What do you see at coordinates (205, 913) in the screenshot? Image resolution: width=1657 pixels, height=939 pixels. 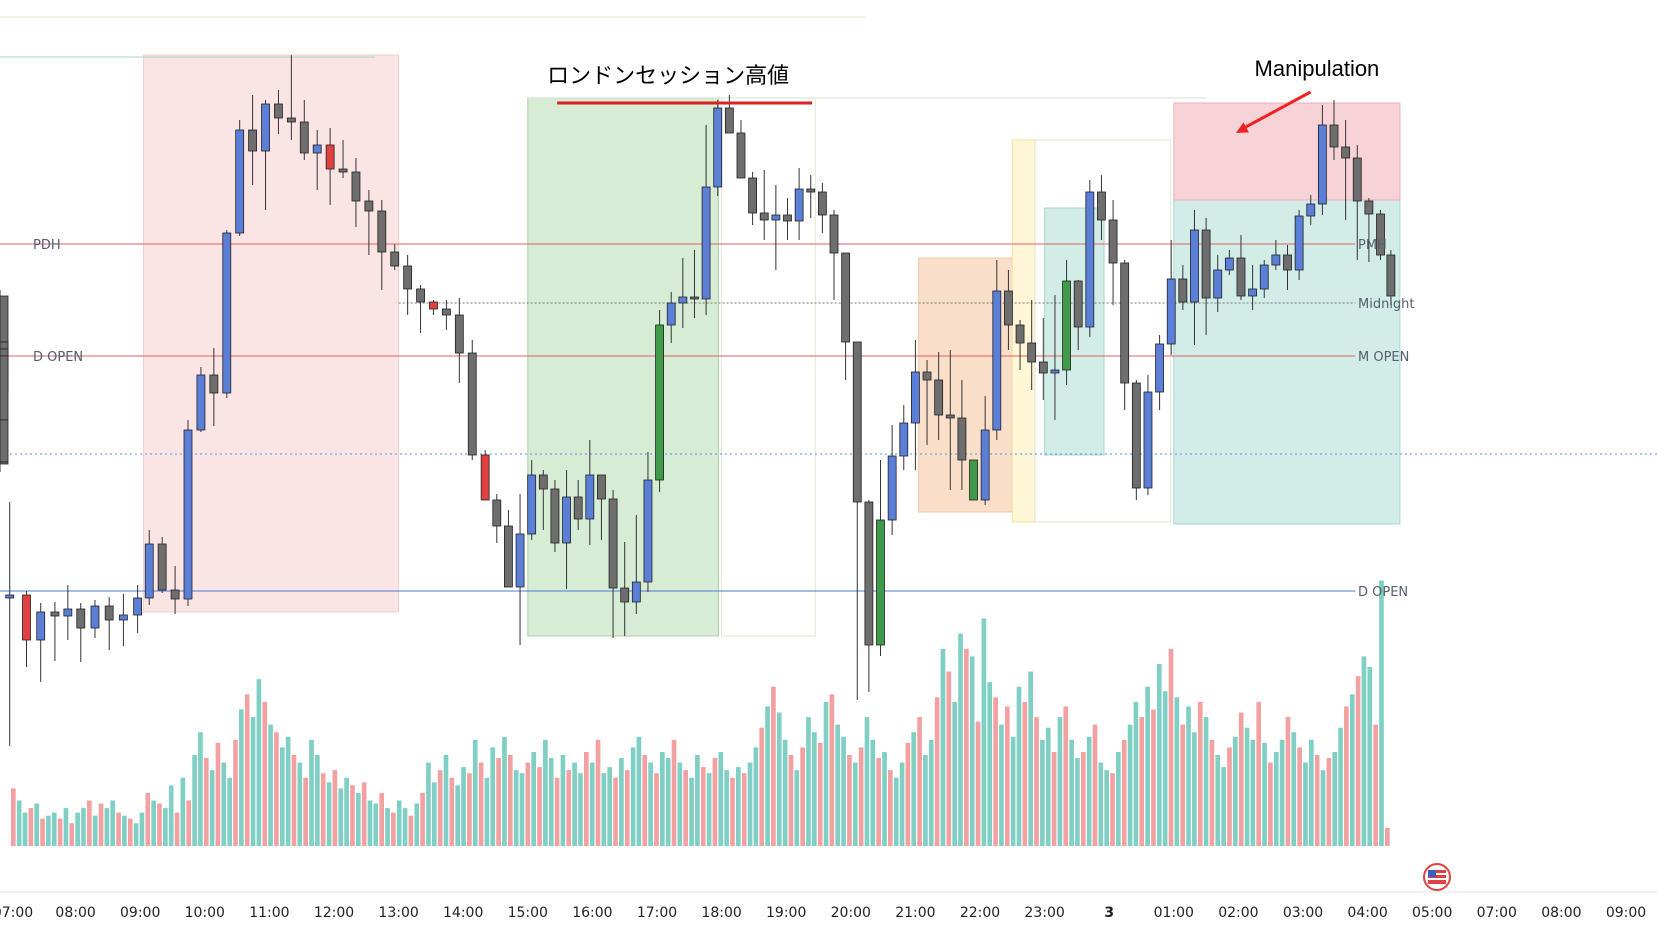 I see `time-tick-label: 10:00` at bounding box center [205, 913].